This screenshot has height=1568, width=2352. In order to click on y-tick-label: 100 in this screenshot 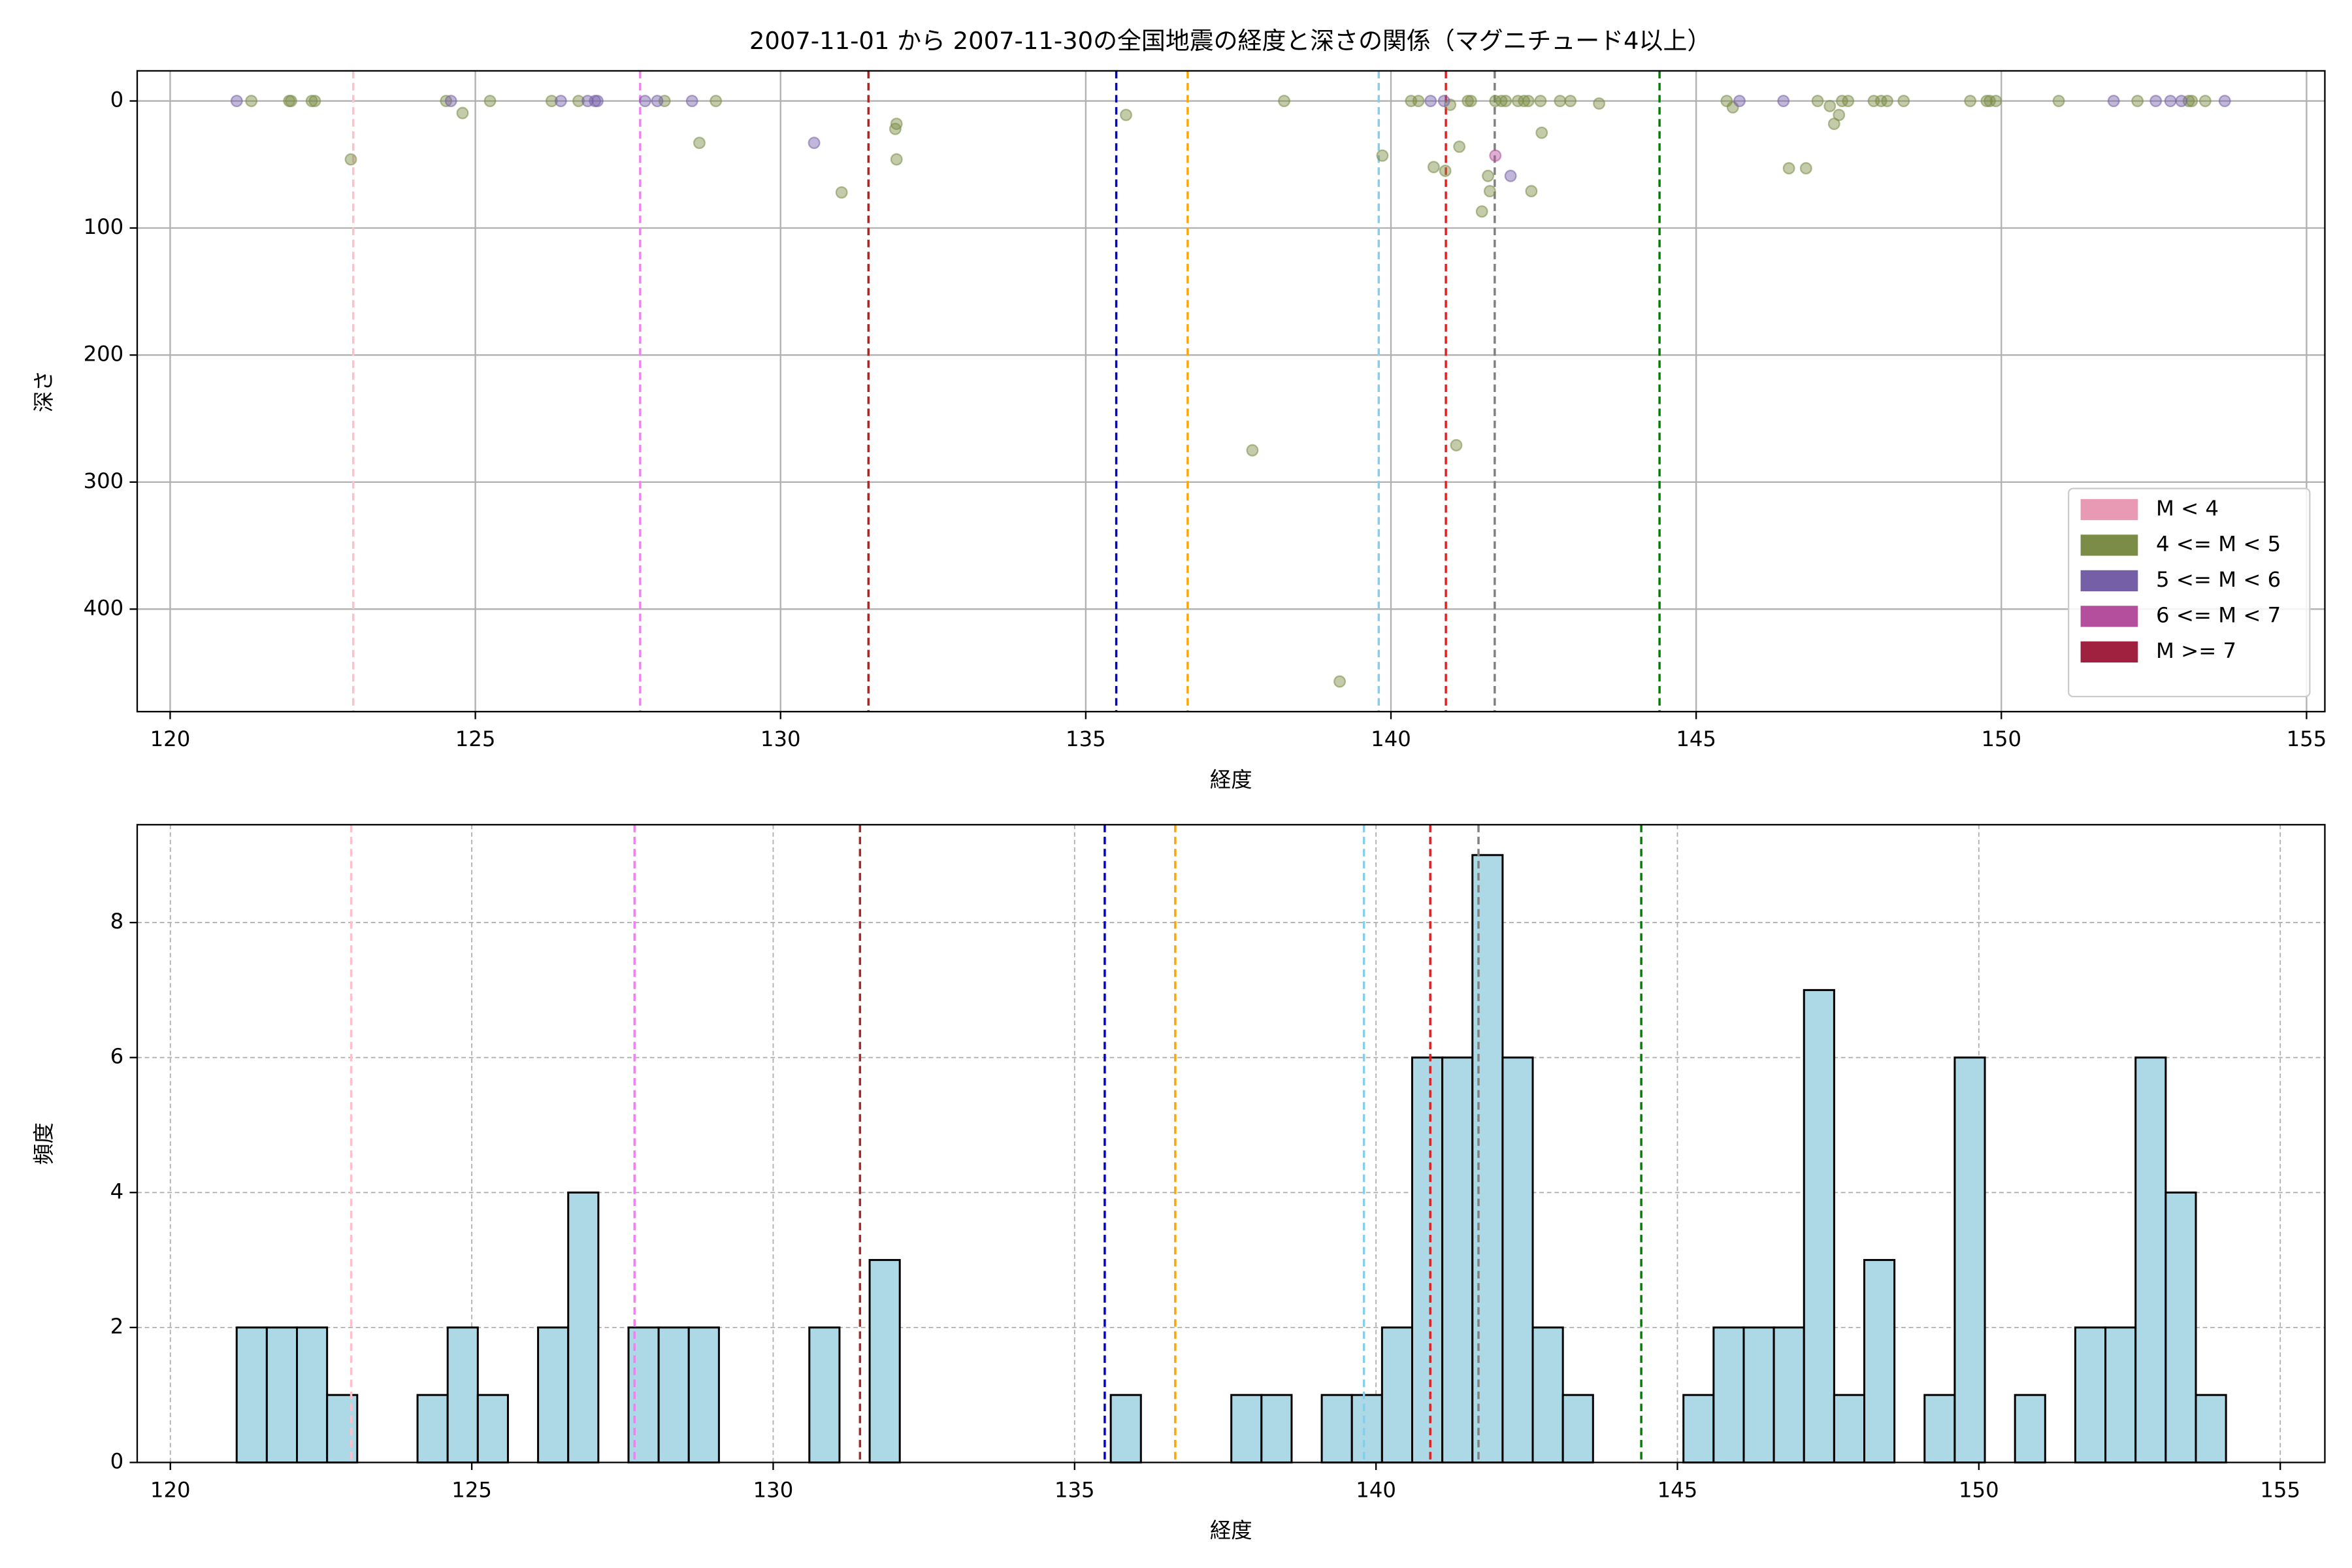, I will do `click(104, 226)`.